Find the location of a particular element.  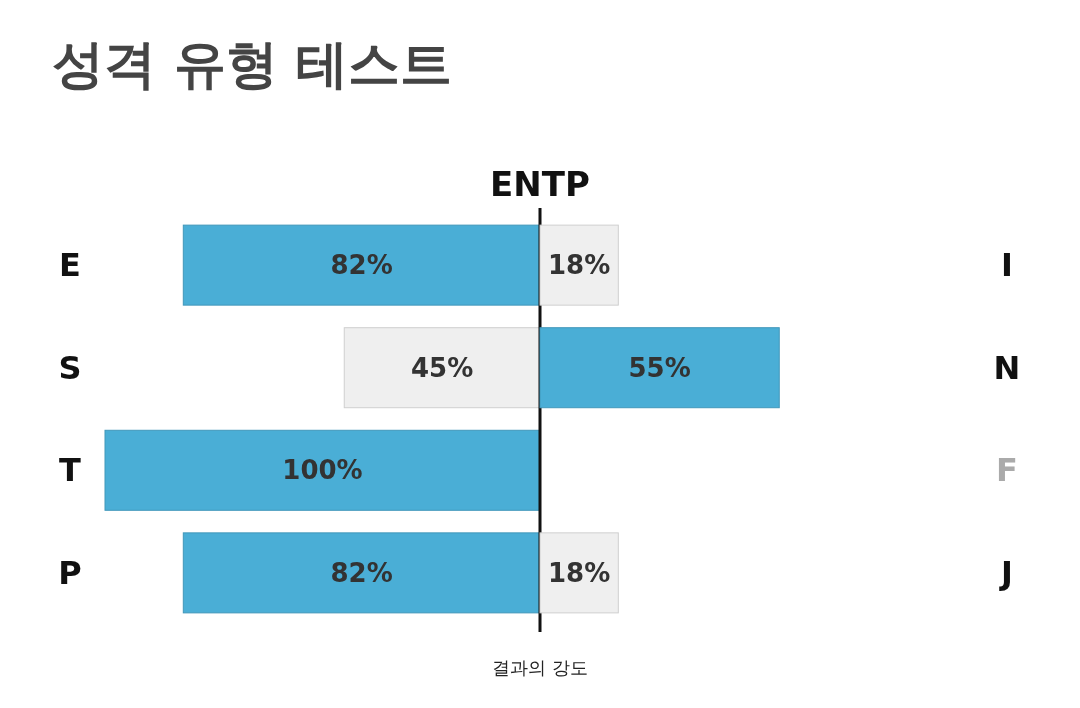

data-label: 55% is located at coordinates (659, 367).